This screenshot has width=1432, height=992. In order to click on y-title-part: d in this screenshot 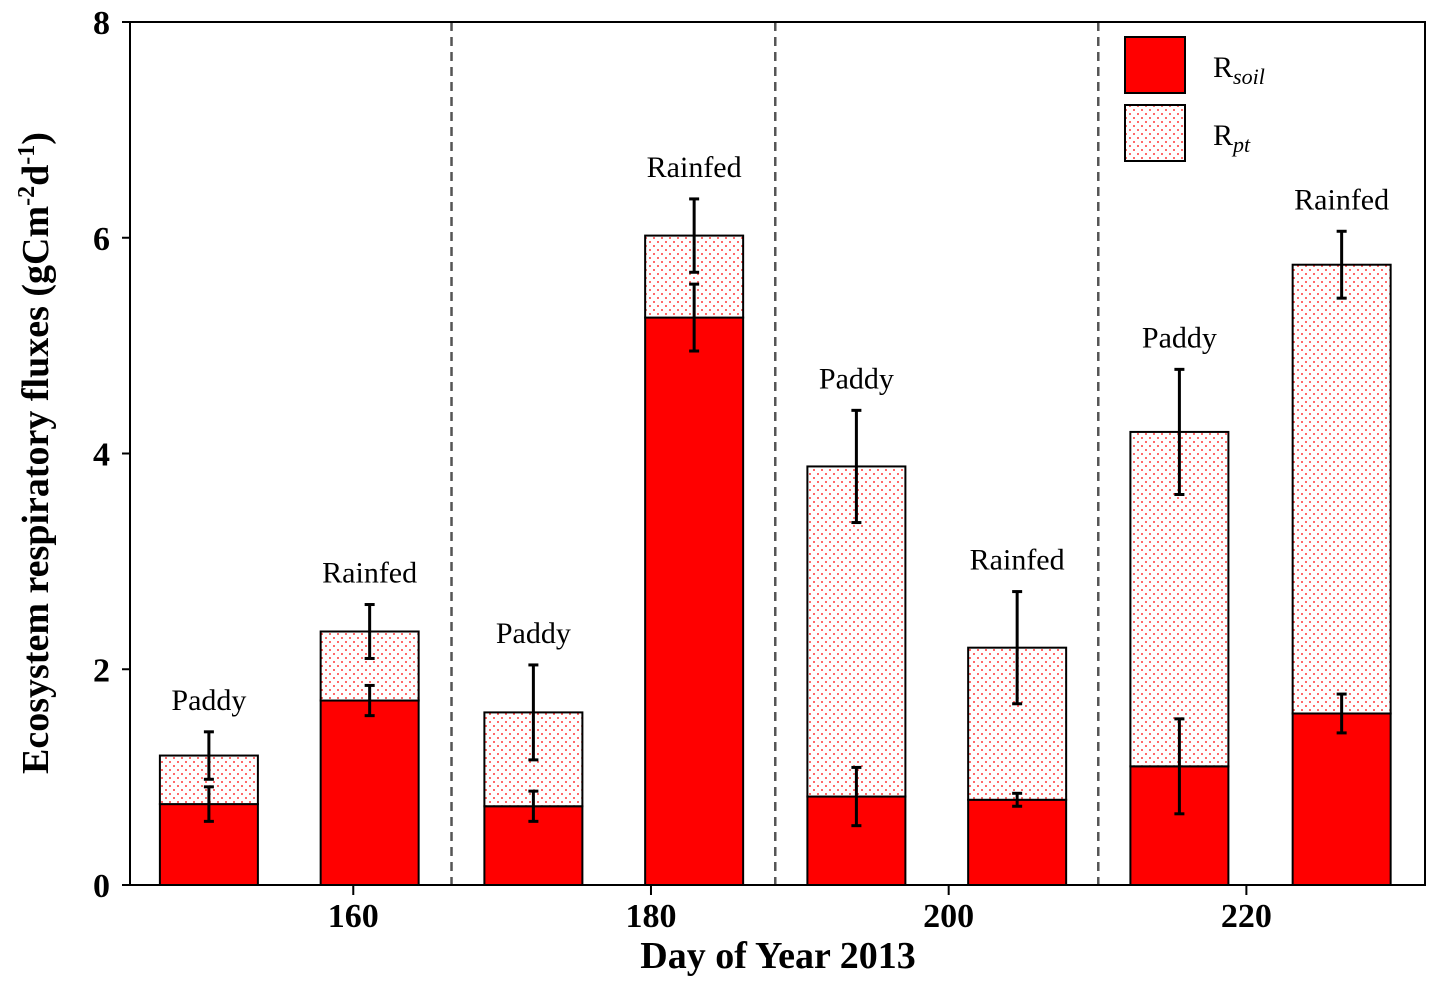, I will do `click(36, 175)`.